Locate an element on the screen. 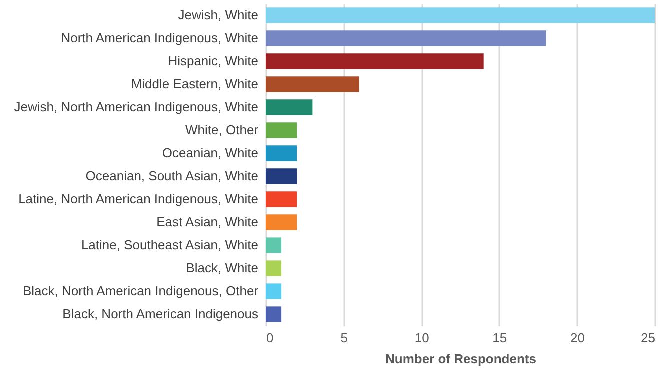 Image resolution: width=664 pixels, height=371 pixels. y-tick-label: Jewish, White is located at coordinates (218, 15).